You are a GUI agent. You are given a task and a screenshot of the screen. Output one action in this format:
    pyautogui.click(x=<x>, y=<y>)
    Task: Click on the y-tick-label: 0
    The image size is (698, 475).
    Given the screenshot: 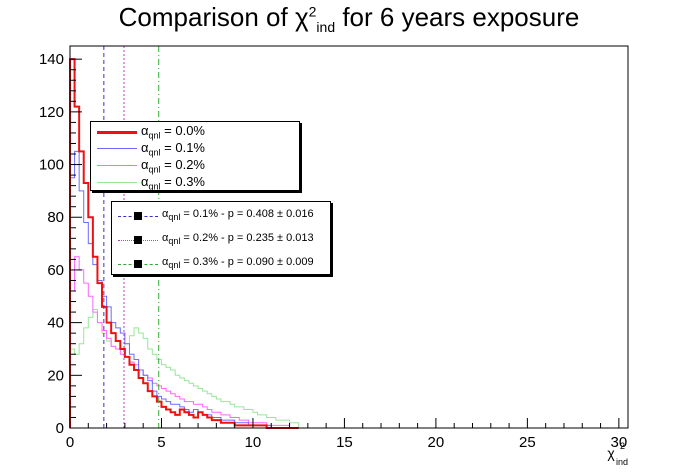 What is the action you would take?
    pyautogui.click(x=60, y=428)
    